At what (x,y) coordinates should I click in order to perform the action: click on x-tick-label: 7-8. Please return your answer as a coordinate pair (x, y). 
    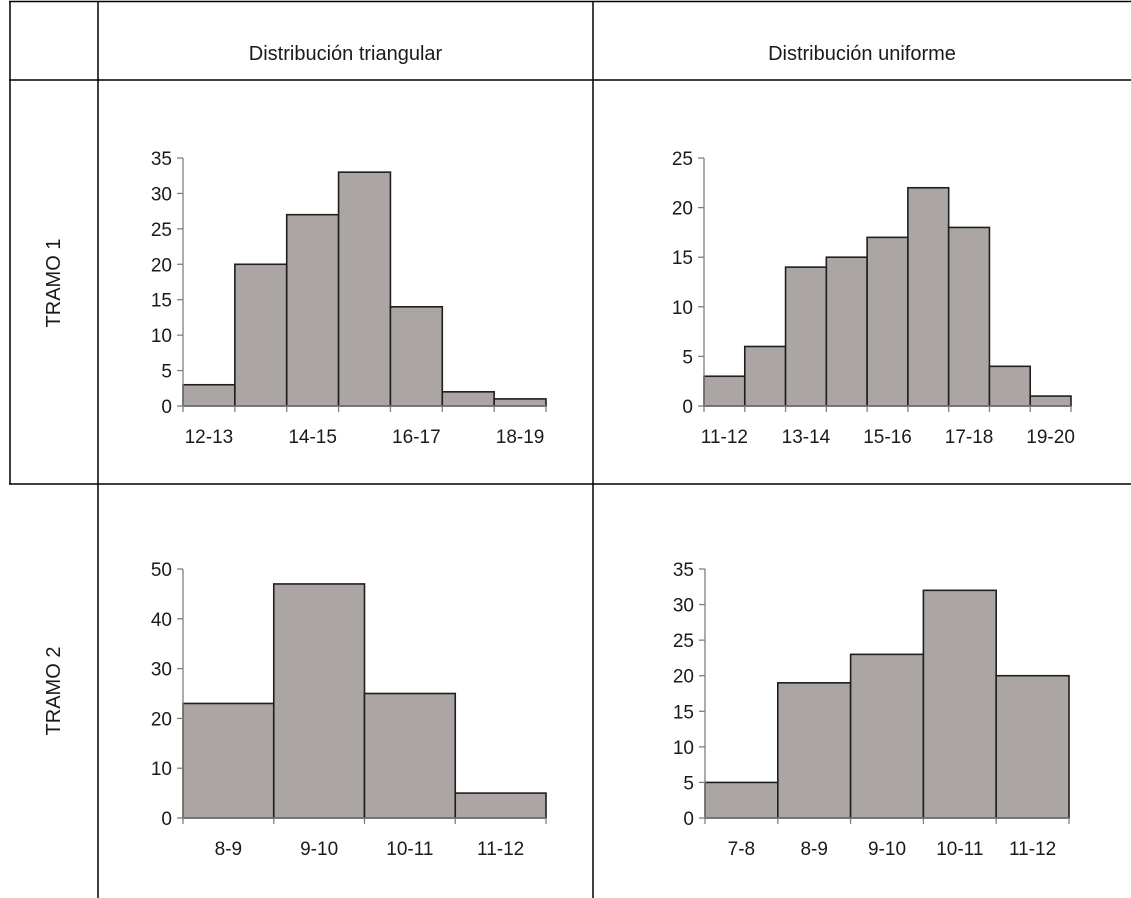
    Looking at the image, I should click on (741, 849).